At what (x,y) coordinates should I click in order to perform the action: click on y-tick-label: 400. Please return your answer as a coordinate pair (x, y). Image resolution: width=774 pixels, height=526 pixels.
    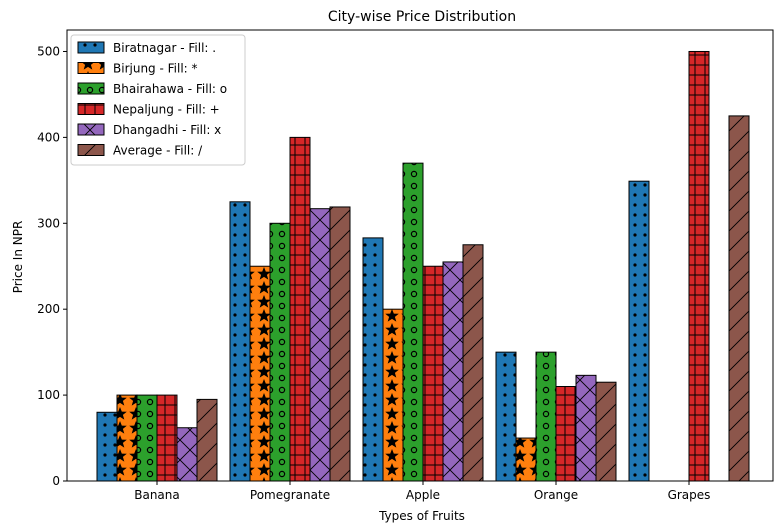
    Looking at the image, I should click on (48, 137).